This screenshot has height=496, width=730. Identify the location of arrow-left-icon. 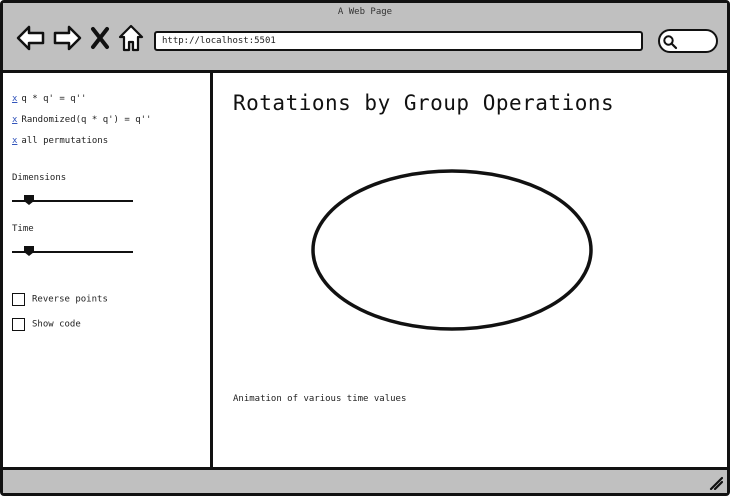
(30, 38).